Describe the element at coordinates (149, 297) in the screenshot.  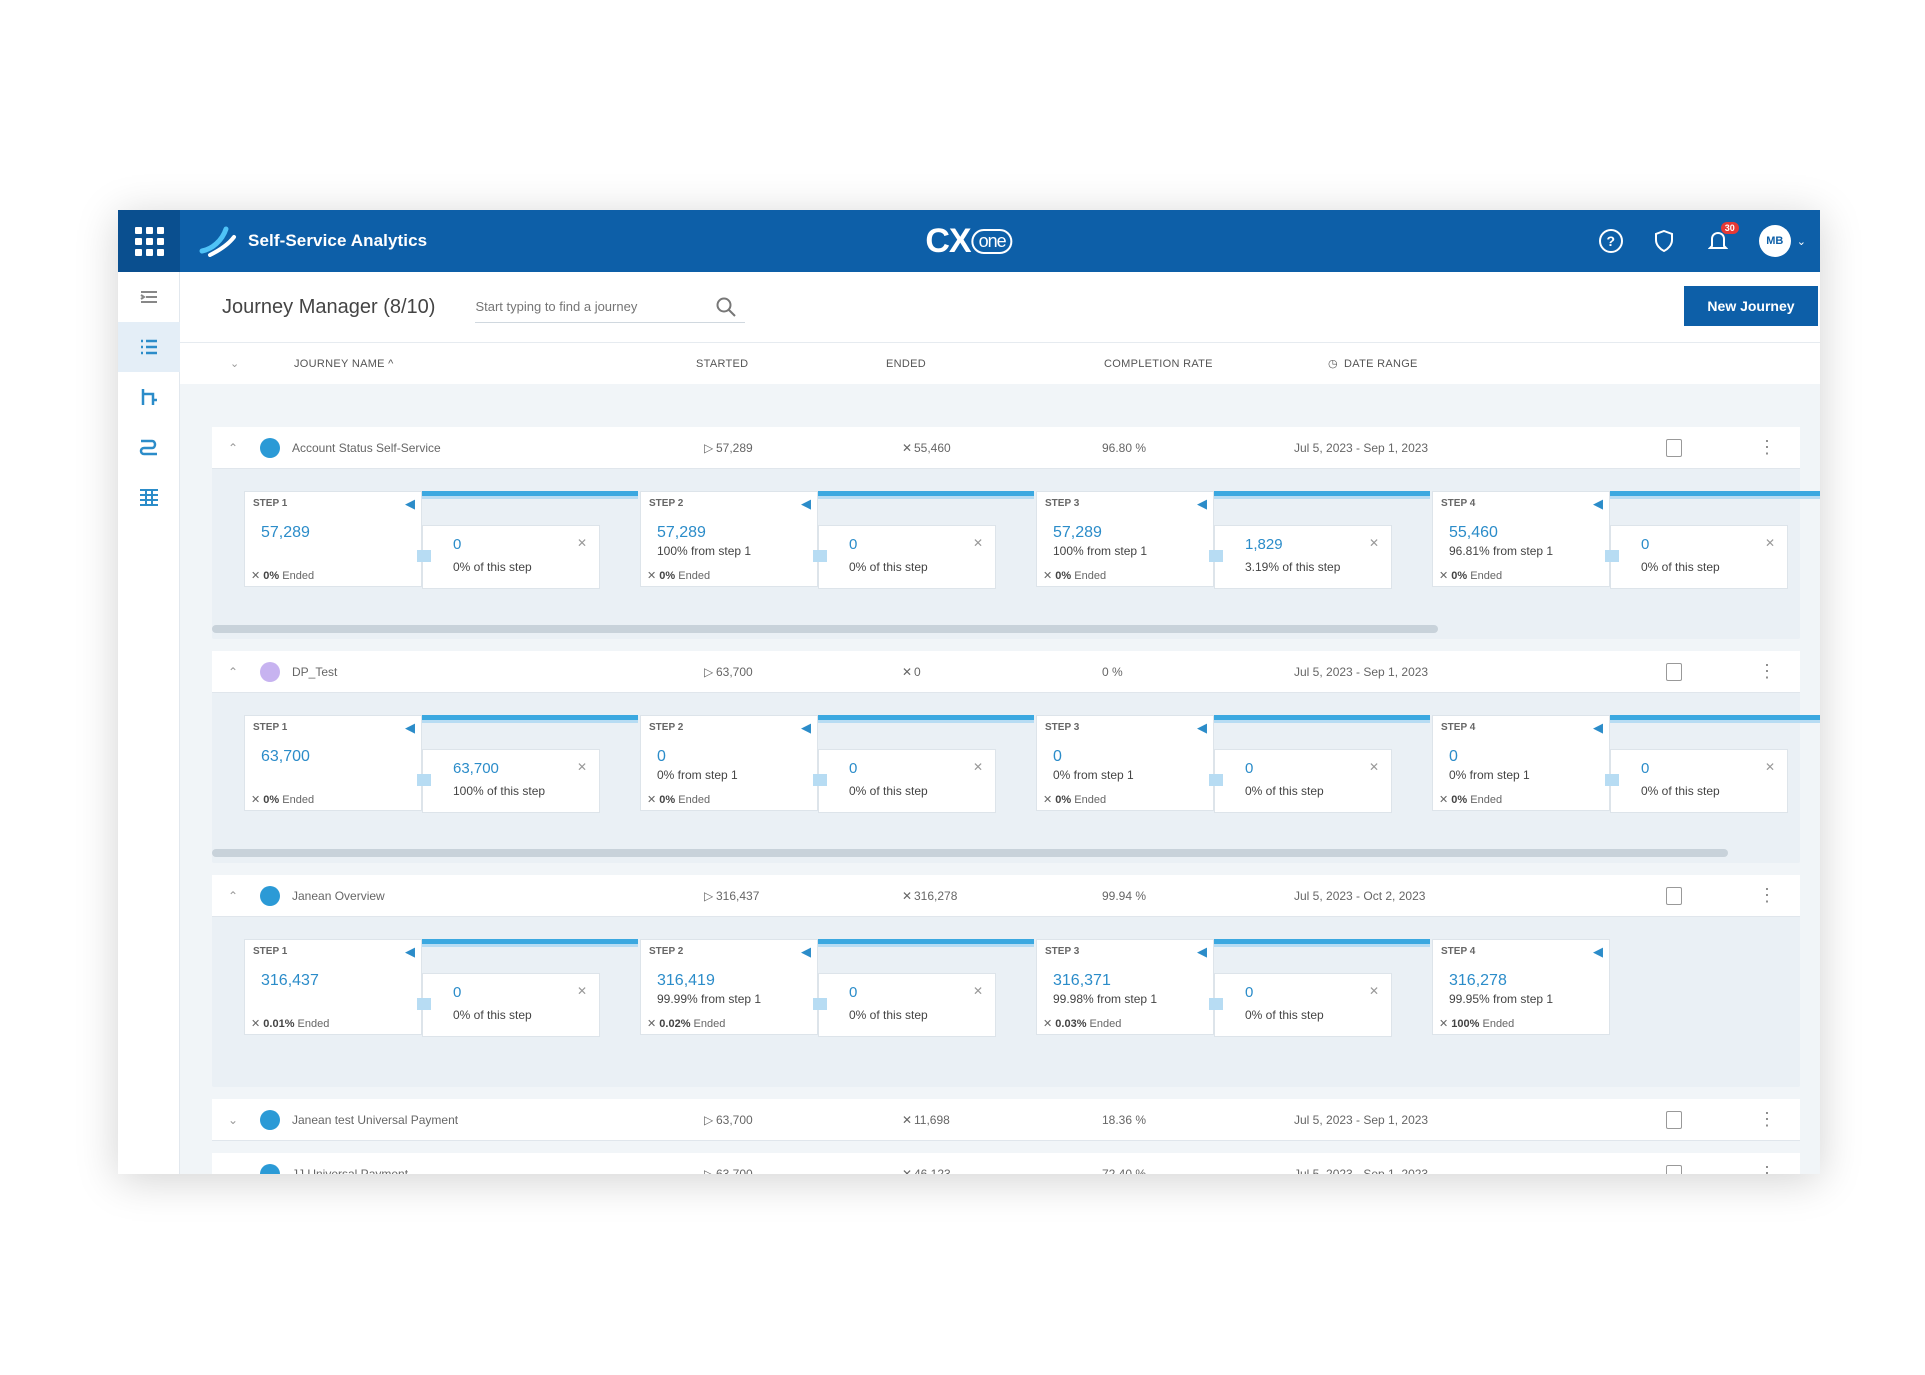
I see `sidebar-collapse-button` at that location.